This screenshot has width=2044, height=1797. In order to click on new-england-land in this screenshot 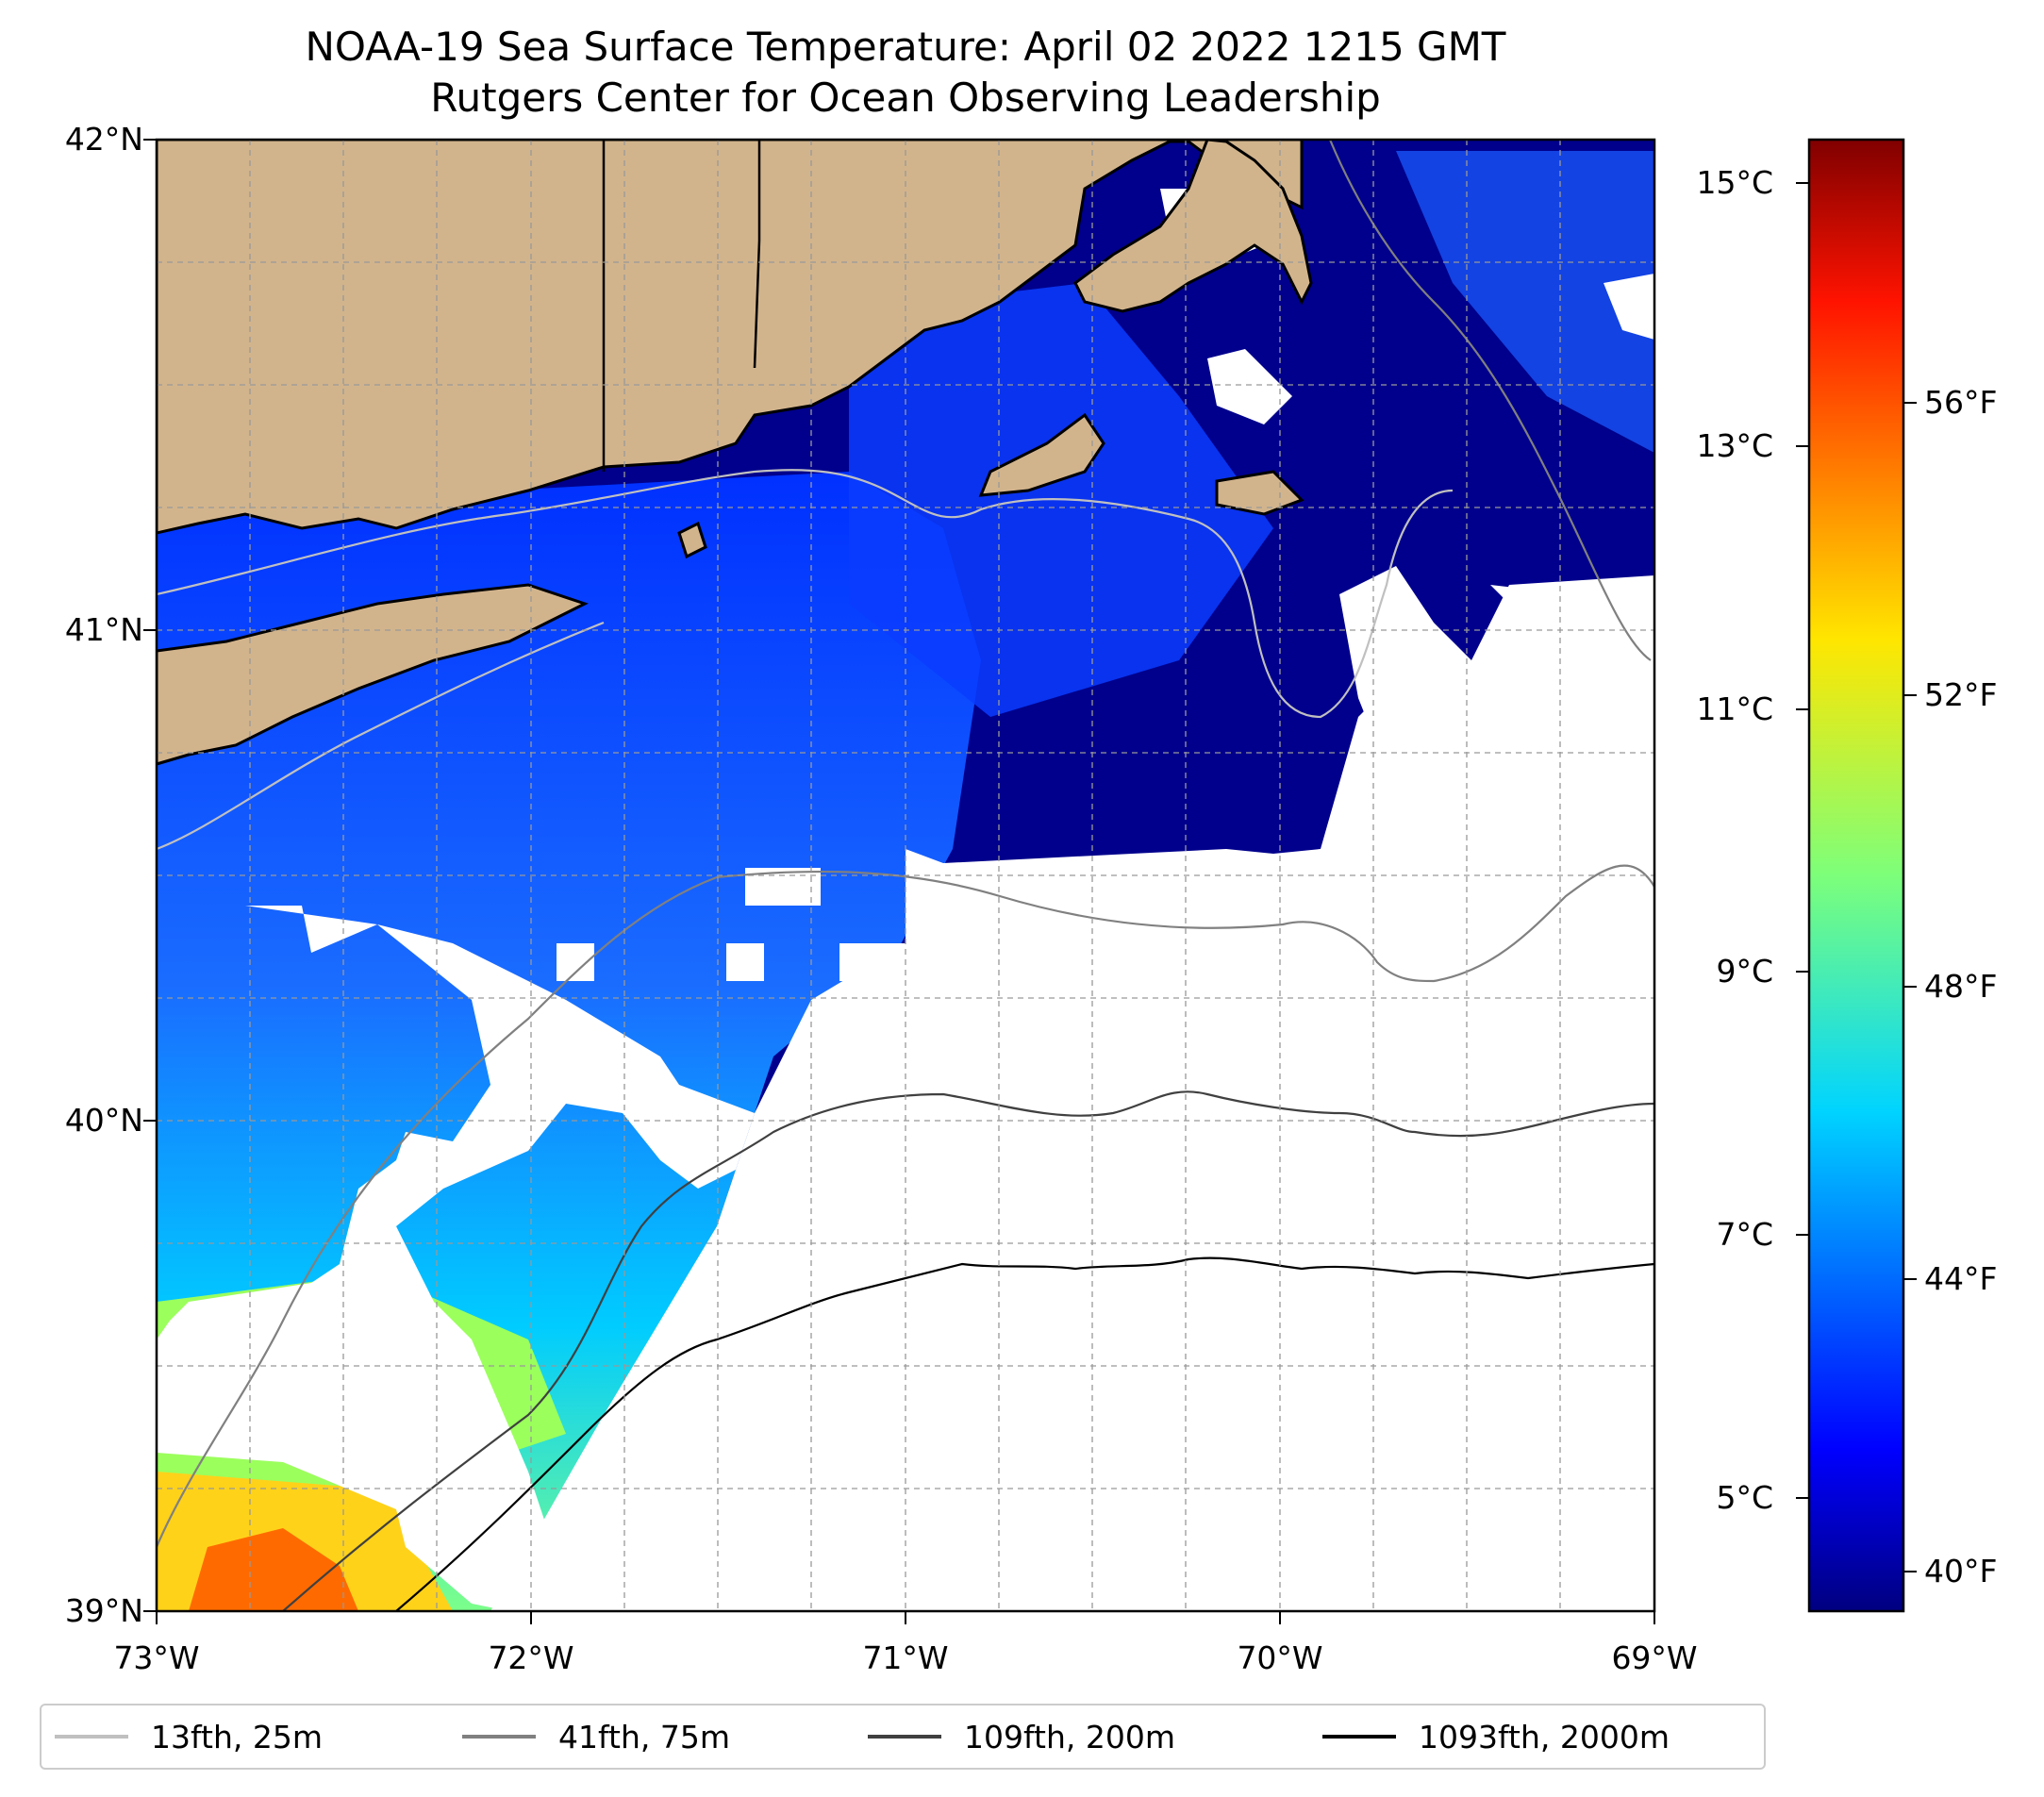, I will do `click(730, 337)`.